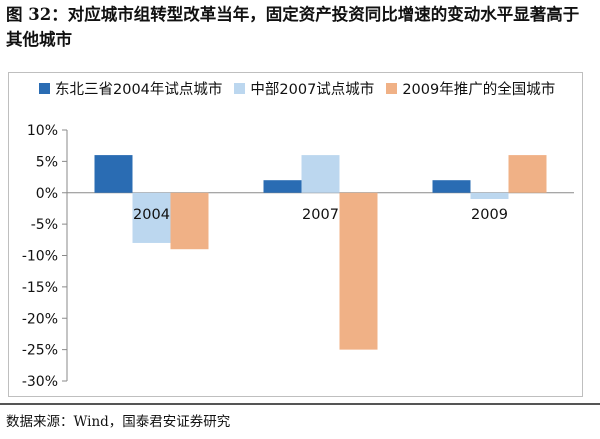 The height and width of the screenshot is (439, 600). What do you see at coordinates (40, 257) in the screenshot?
I see `y-tick-label: -10%` at bounding box center [40, 257].